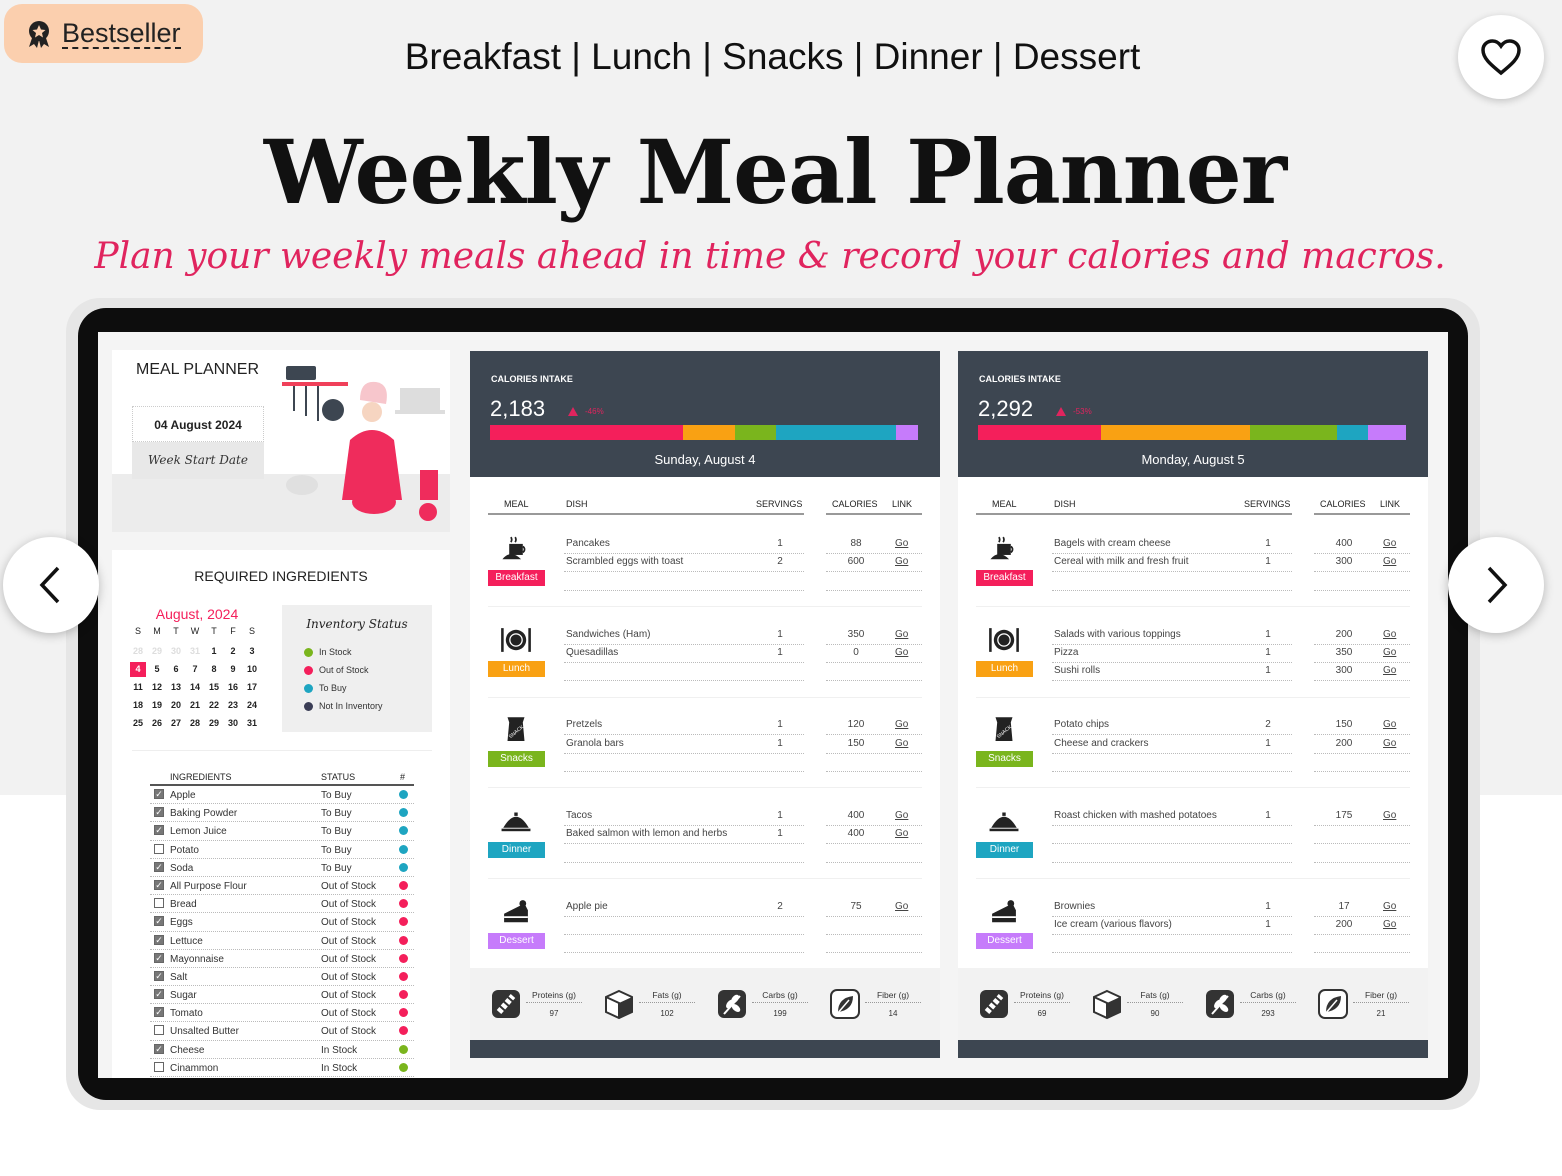 Image resolution: width=1562 pixels, height=1176 pixels. Describe the element at coordinates (195, 669) in the screenshot. I see `calendar-day: 7` at that location.